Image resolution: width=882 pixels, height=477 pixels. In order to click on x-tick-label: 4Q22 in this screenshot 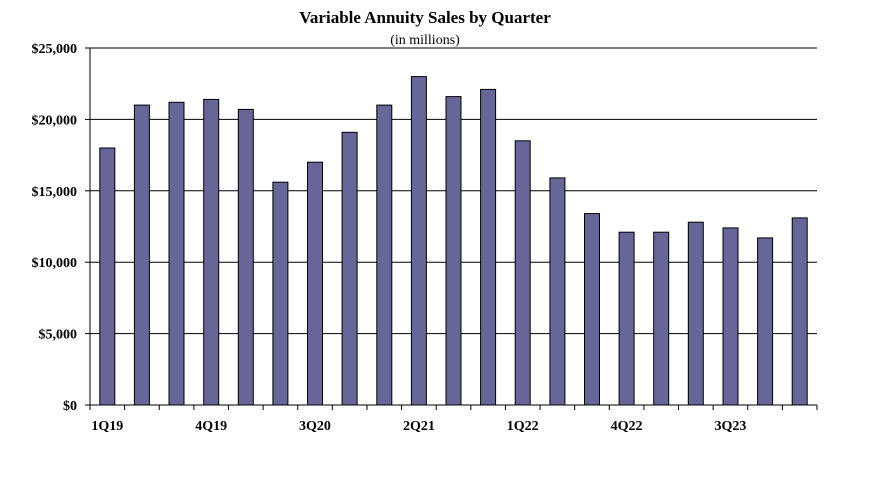, I will do `click(627, 426)`.